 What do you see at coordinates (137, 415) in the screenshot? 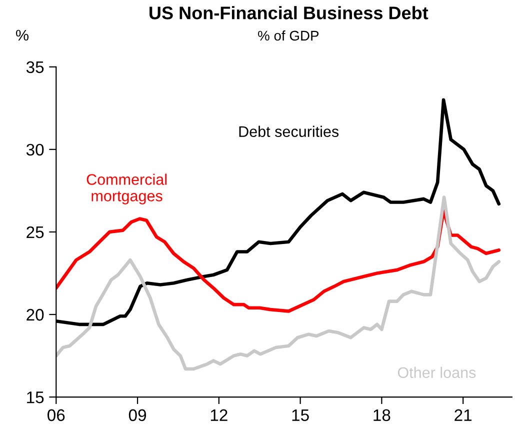
I see `x-tick-label: 09` at bounding box center [137, 415].